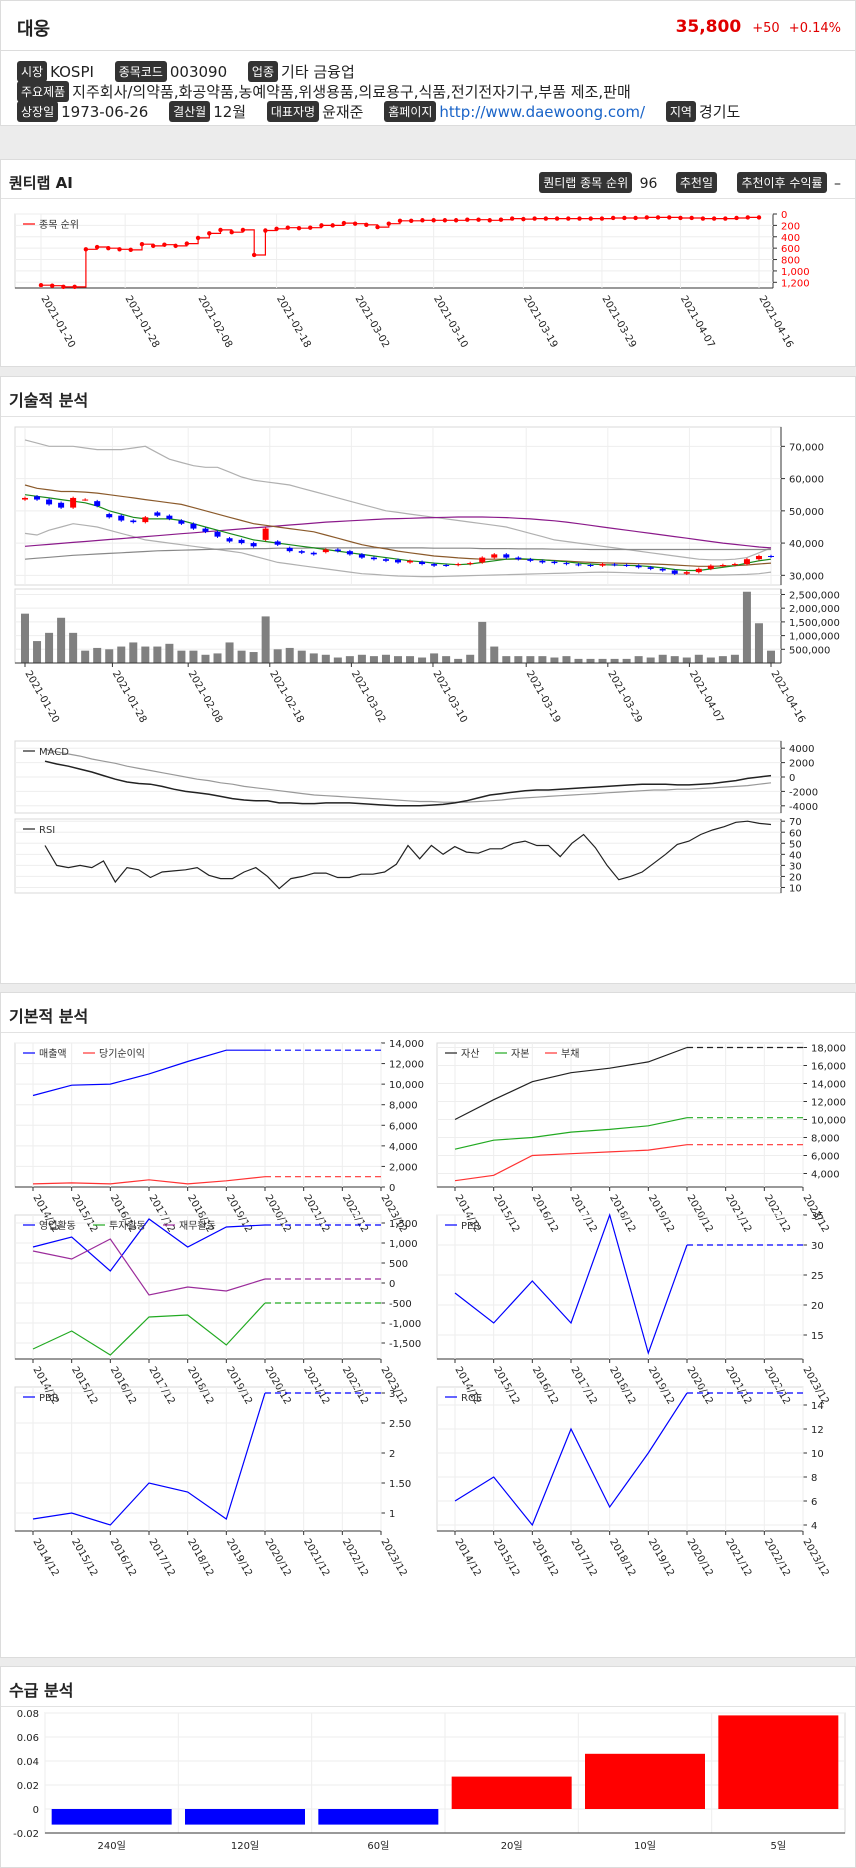 This screenshot has height=1868, width=856. I want to click on cashflow-series-line, so click(149, 1245).